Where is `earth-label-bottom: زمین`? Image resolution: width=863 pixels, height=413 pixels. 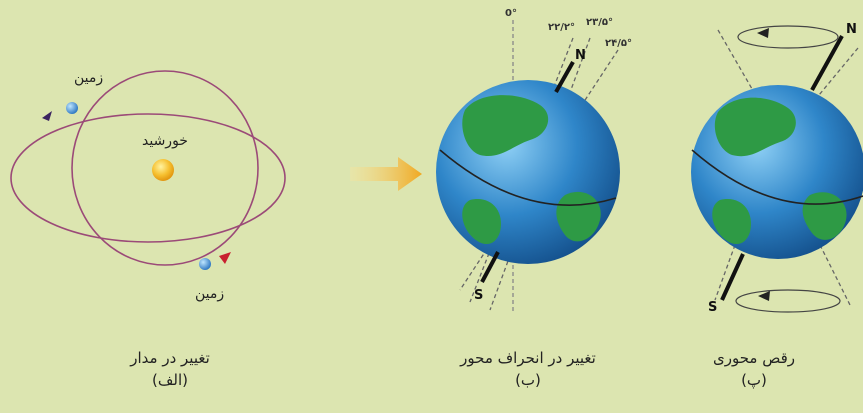 earth-label-bottom: زمین is located at coordinates (210, 294).